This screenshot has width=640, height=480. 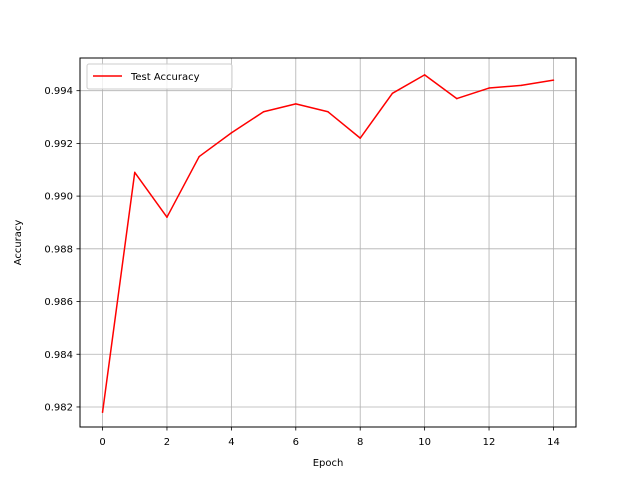 What do you see at coordinates (18, 243) in the screenshot?
I see `y-axis-title: Accuracy` at bounding box center [18, 243].